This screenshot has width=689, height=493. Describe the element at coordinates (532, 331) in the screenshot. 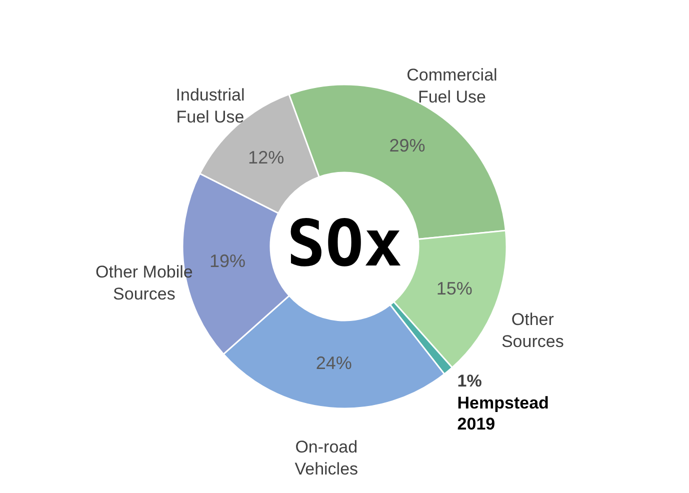

I see `slice-label: Other Sources` at that location.